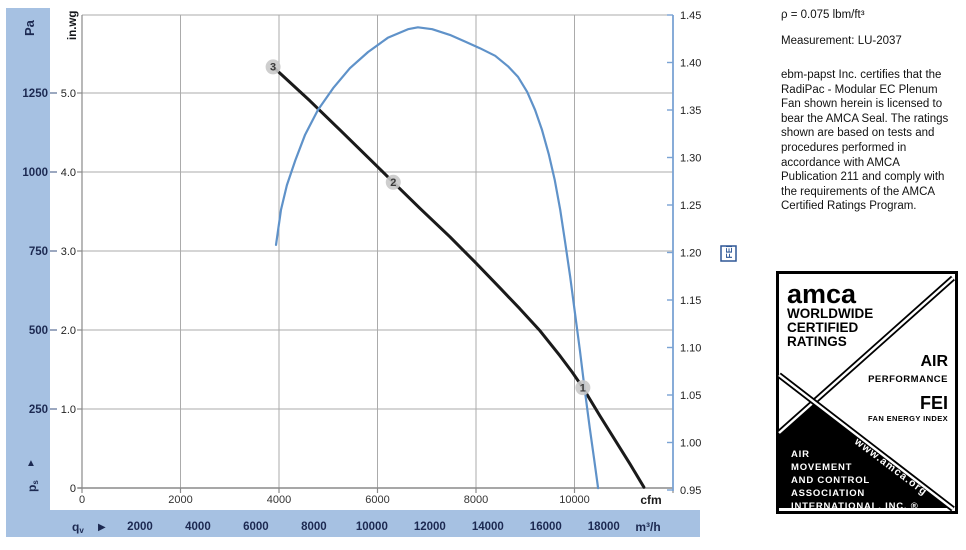 The width and height of the screenshot is (966, 550). I want to click on left-axis-band, so click(28, 272).